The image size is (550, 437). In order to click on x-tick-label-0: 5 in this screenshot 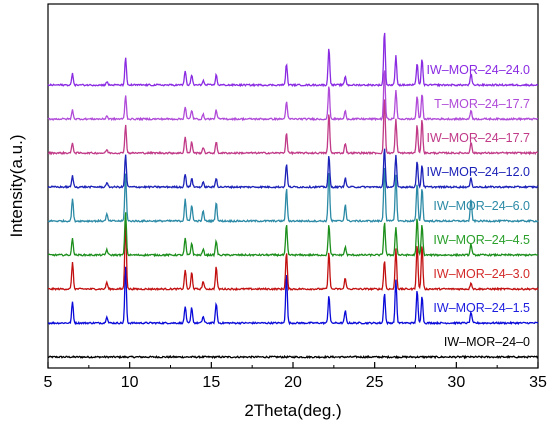, I will do `click(48, 382)`.